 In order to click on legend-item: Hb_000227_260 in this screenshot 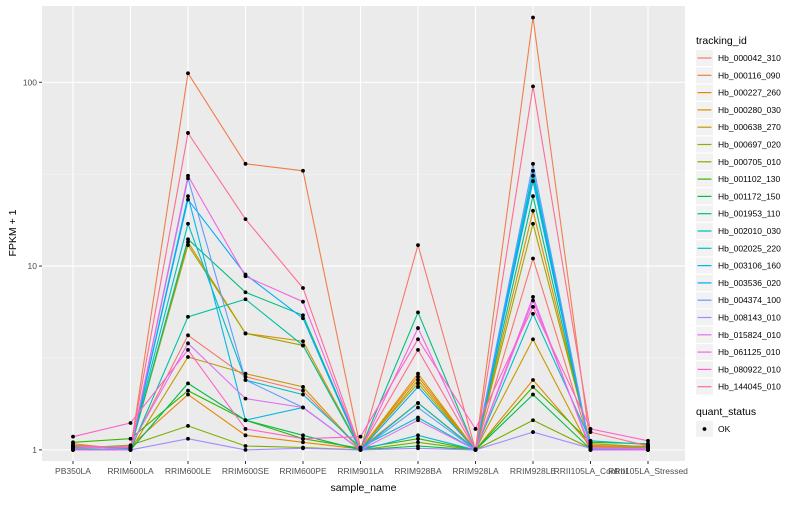, I will do `click(738, 92)`.